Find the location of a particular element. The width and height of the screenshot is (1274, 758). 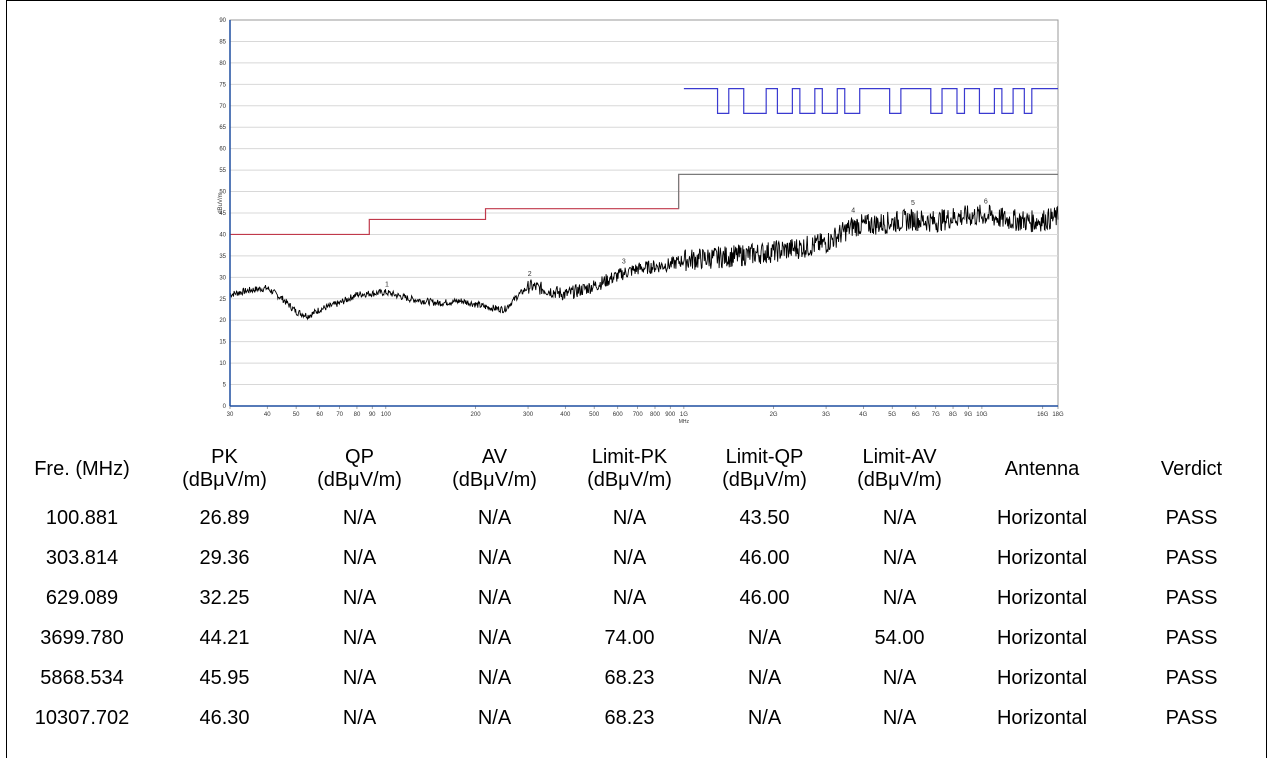

y-tick-label: 60 is located at coordinates (222, 150).